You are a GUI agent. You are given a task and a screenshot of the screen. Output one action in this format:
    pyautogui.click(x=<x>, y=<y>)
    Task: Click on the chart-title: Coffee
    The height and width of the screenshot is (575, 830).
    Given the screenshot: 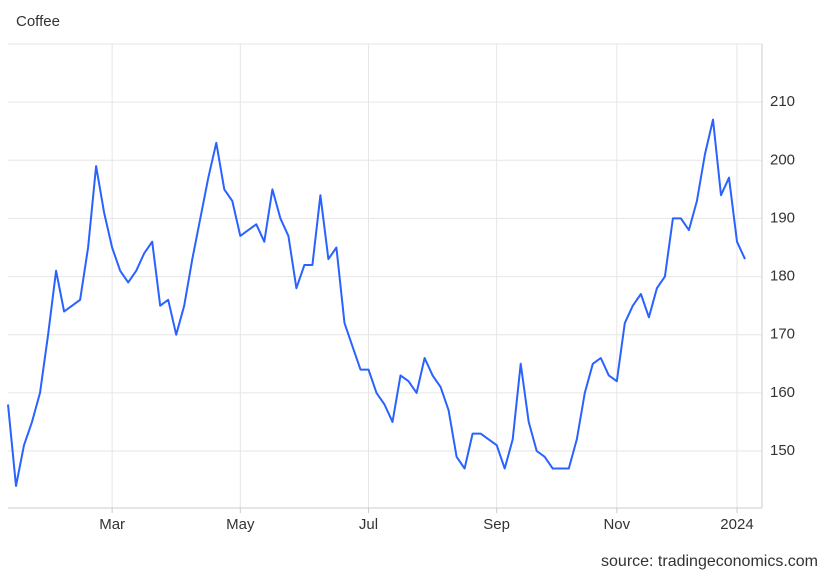 What is the action you would take?
    pyautogui.click(x=38, y=21)
    